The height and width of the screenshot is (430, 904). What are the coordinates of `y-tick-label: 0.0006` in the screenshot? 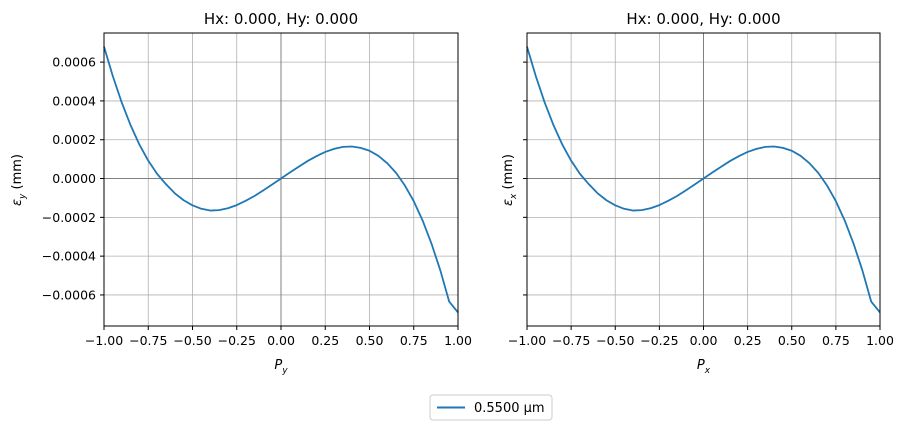 It's located at (74, 62).